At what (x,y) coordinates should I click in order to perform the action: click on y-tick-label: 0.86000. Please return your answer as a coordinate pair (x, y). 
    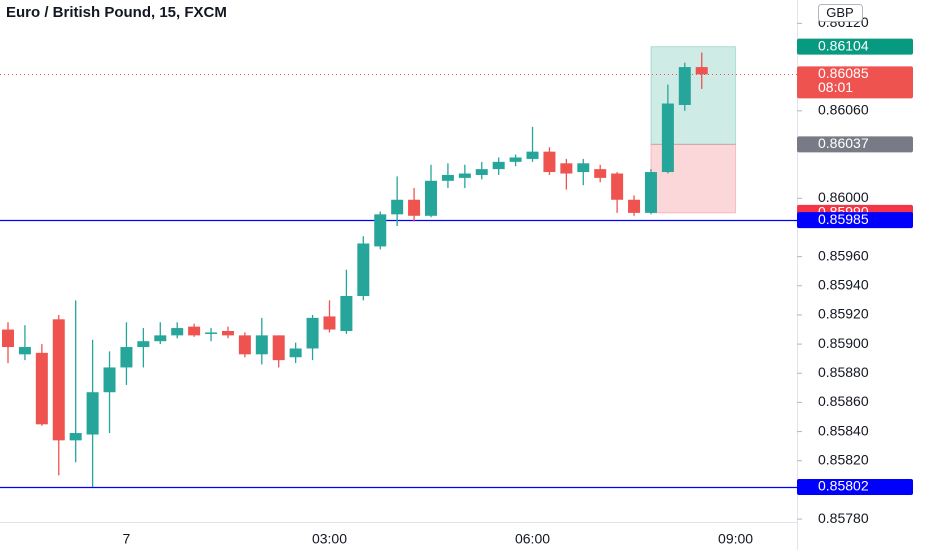
    Looking at the image, I should click on (843, 197).